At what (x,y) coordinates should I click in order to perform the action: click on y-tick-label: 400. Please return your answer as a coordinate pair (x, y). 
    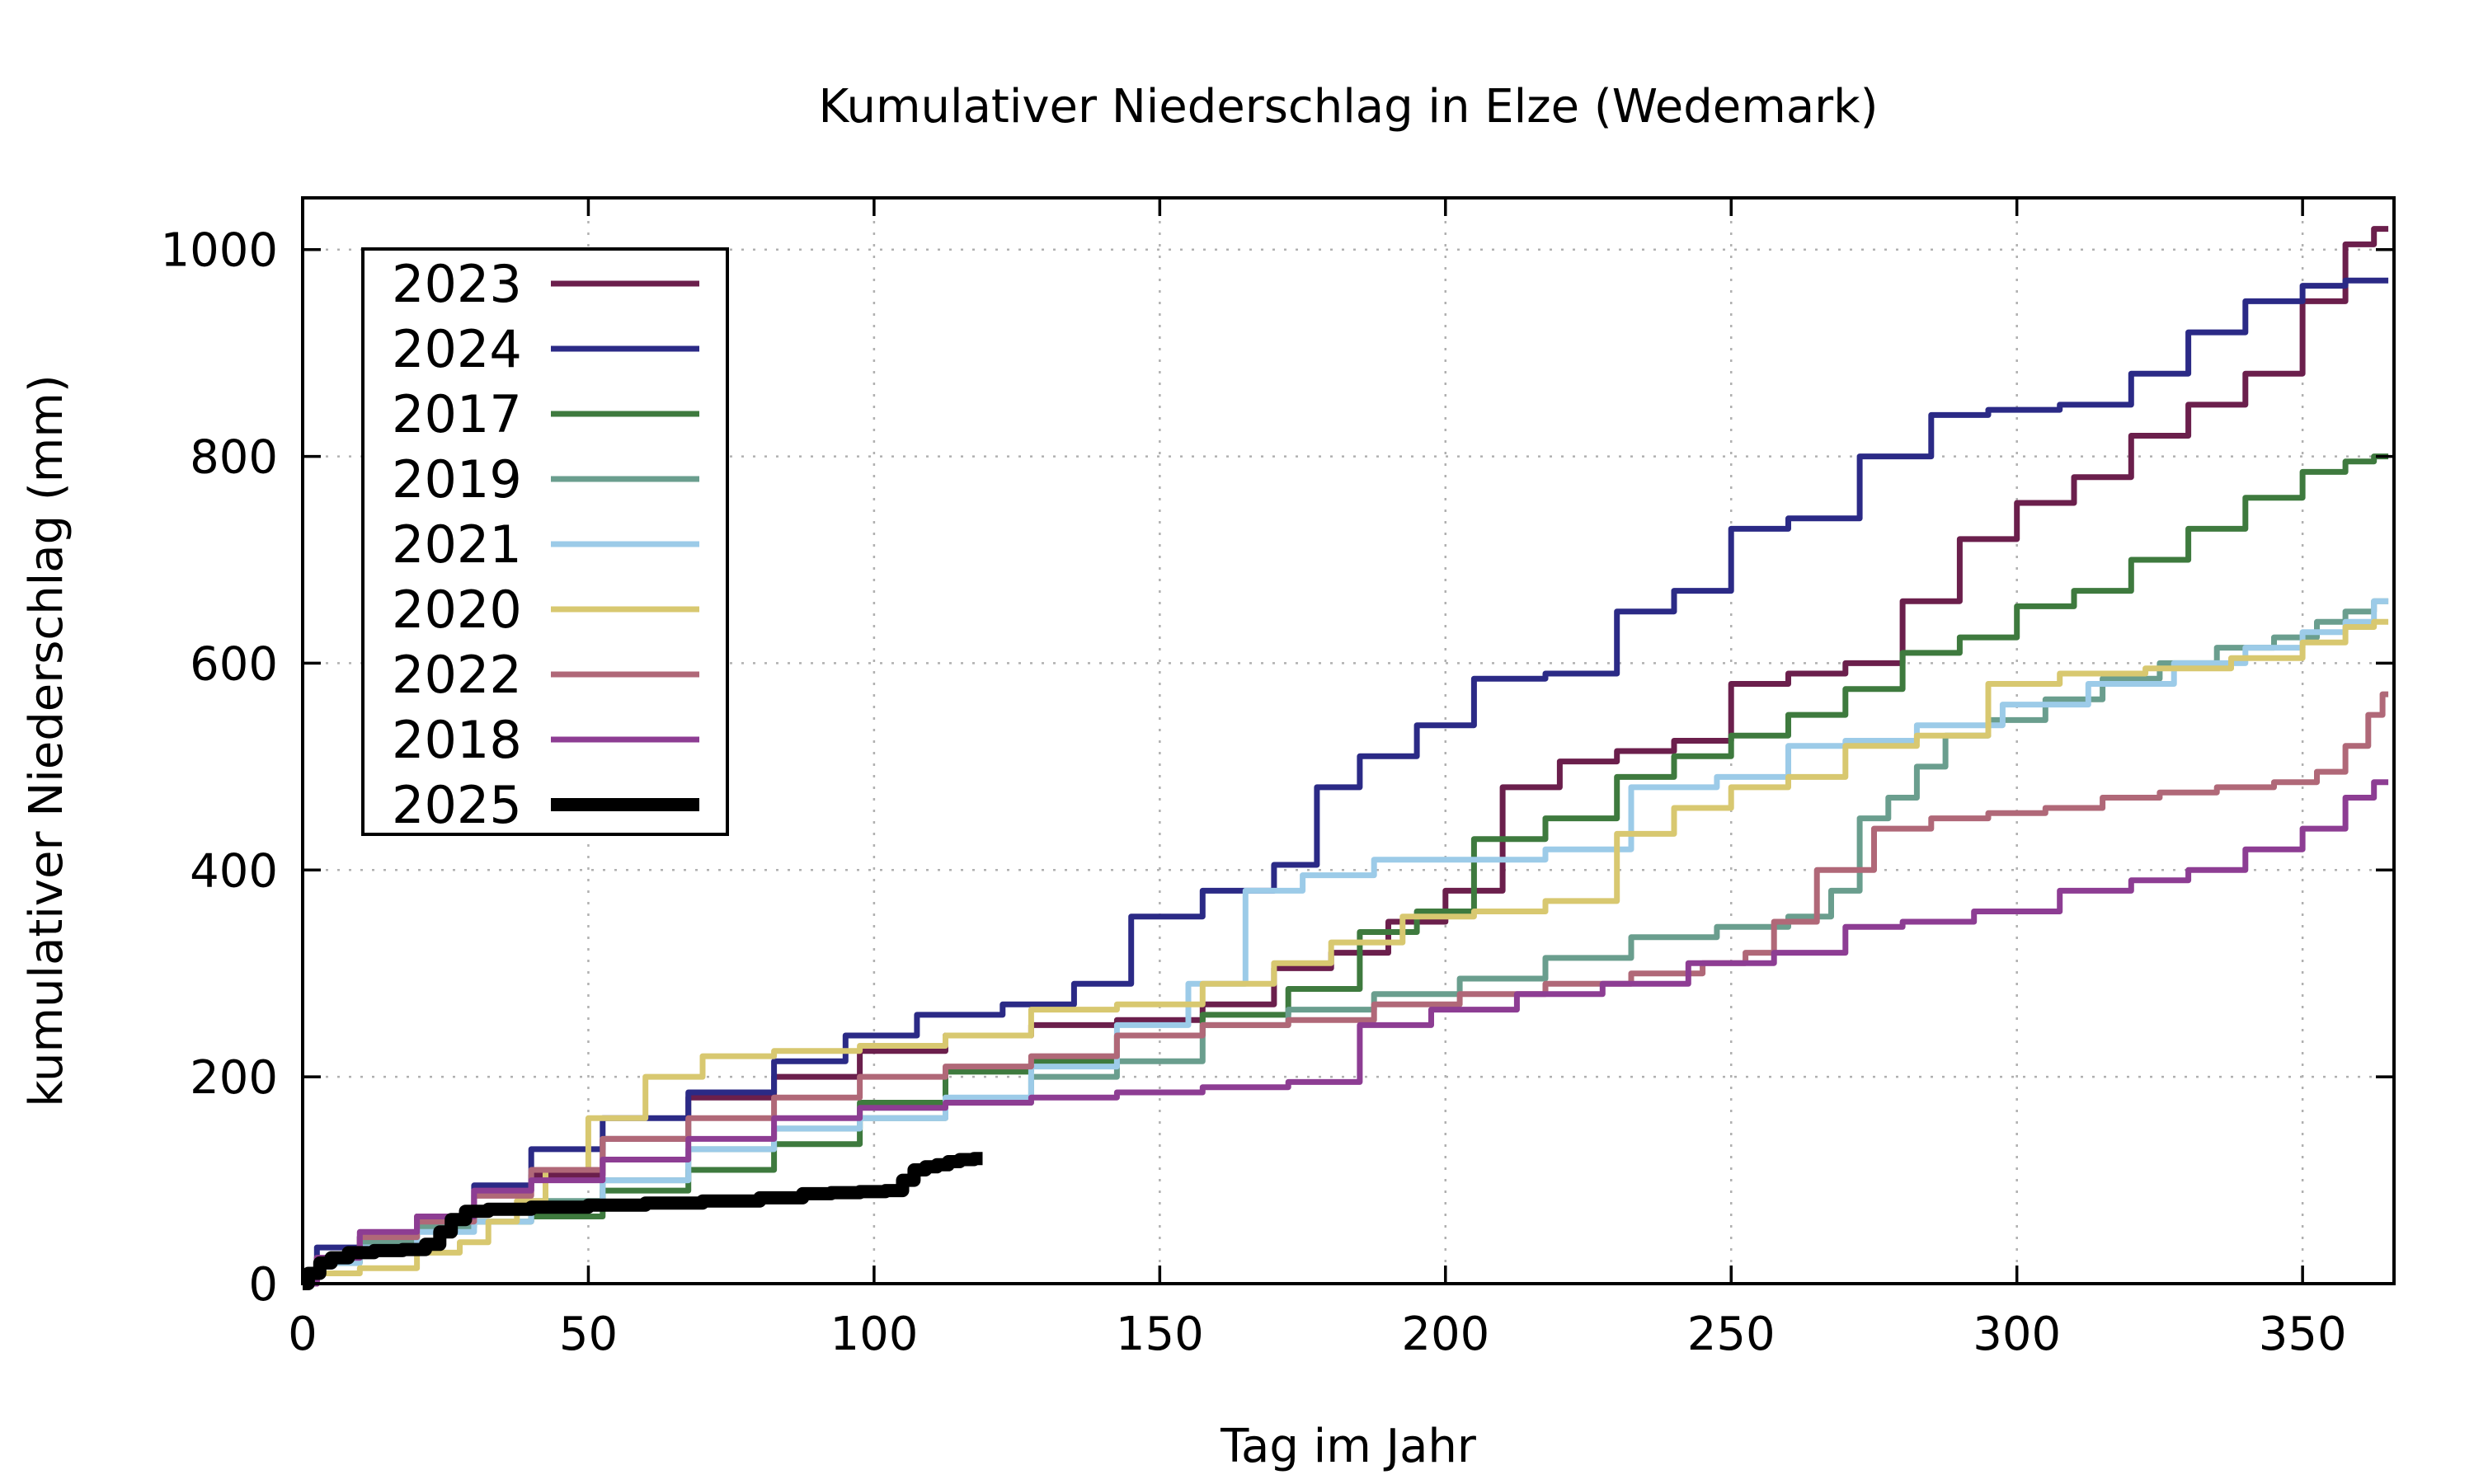
    Looking at the image, I should click on (234, 871).